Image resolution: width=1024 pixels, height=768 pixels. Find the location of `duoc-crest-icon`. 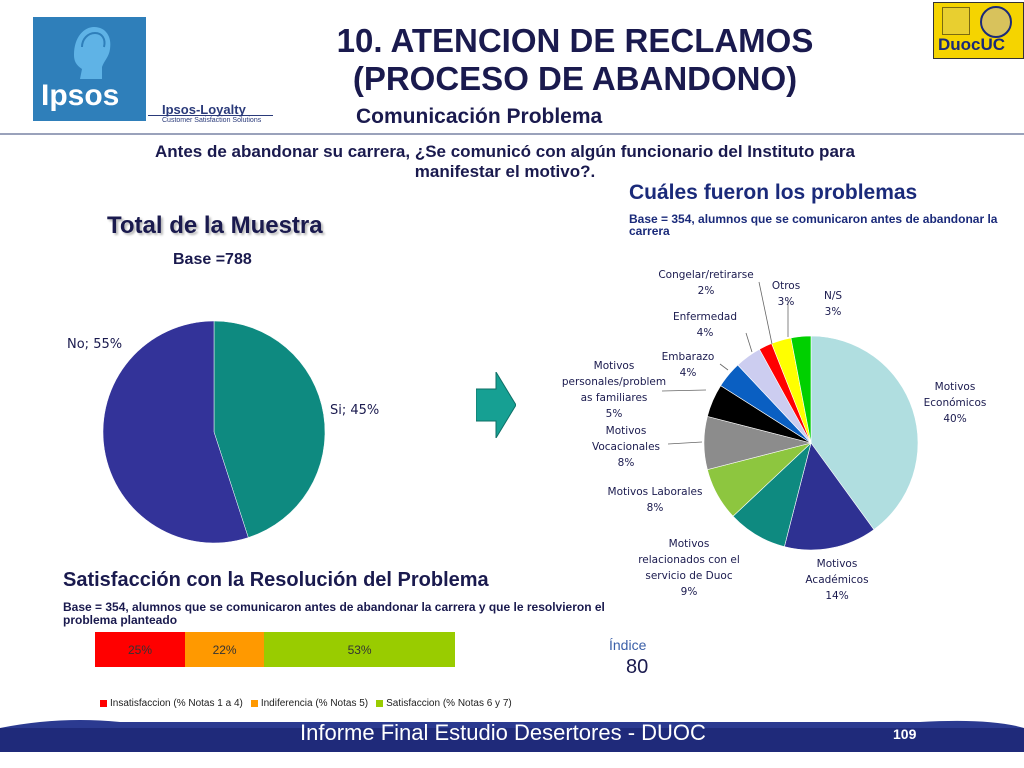

duoc-crest-icon is located at coordinates (956, 21).